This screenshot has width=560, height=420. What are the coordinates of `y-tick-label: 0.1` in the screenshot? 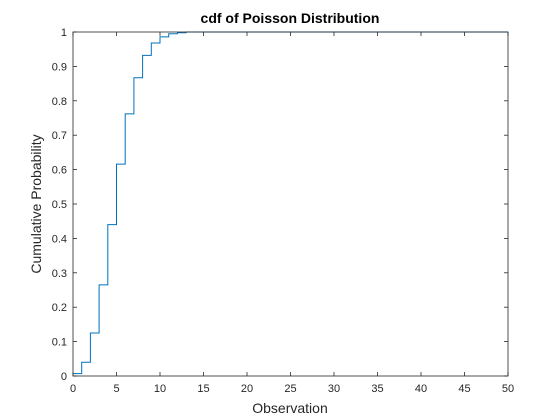 It's located at (59, 343).